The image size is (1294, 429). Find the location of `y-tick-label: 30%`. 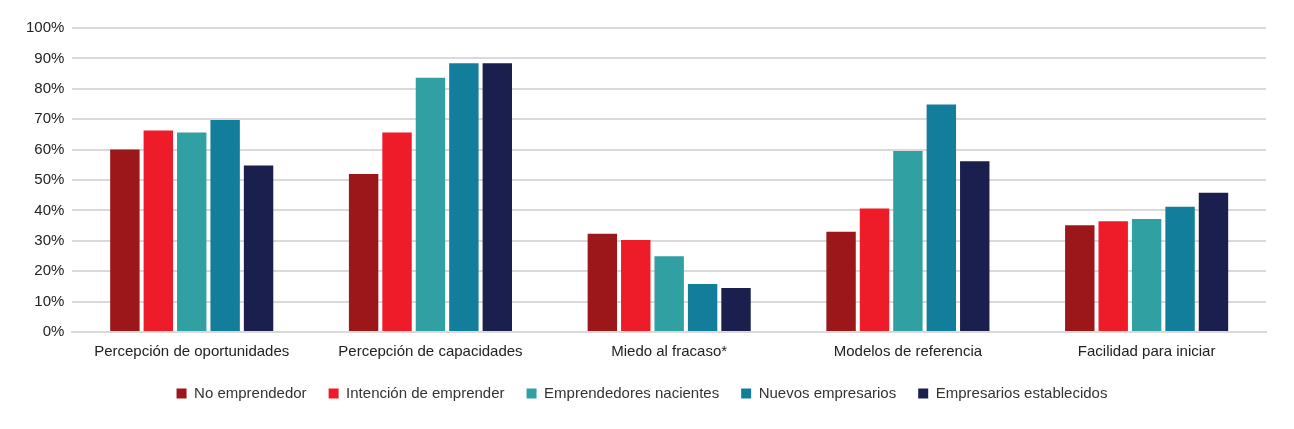

y-tick-label: 30% is located at coordinates (49, 239).